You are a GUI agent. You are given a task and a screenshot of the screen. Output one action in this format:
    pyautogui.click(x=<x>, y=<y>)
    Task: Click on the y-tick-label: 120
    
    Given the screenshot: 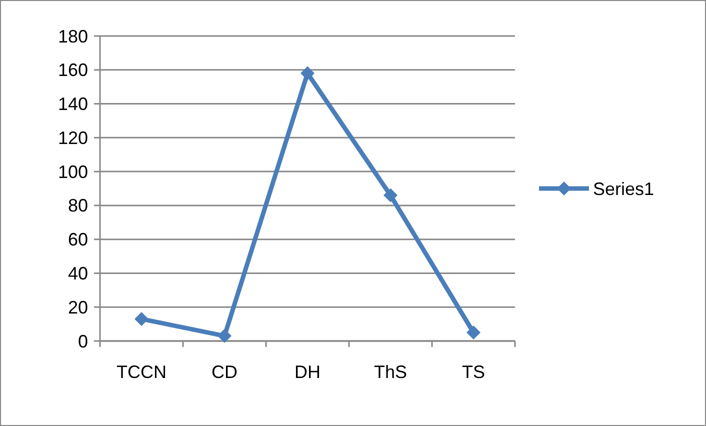 What is the action you would take?
    pyautogui.click(x=73, y=138)
    